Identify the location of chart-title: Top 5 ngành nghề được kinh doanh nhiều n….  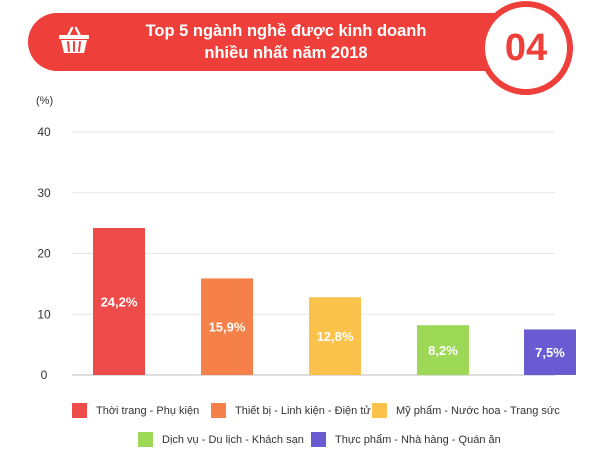
(286, 42).